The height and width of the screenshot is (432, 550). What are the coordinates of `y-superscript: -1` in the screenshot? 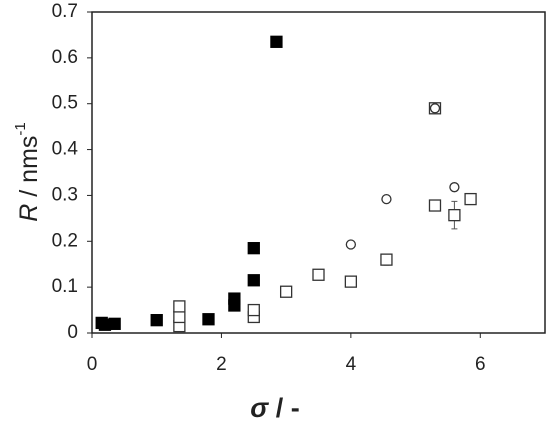 It's located at (20, 128).